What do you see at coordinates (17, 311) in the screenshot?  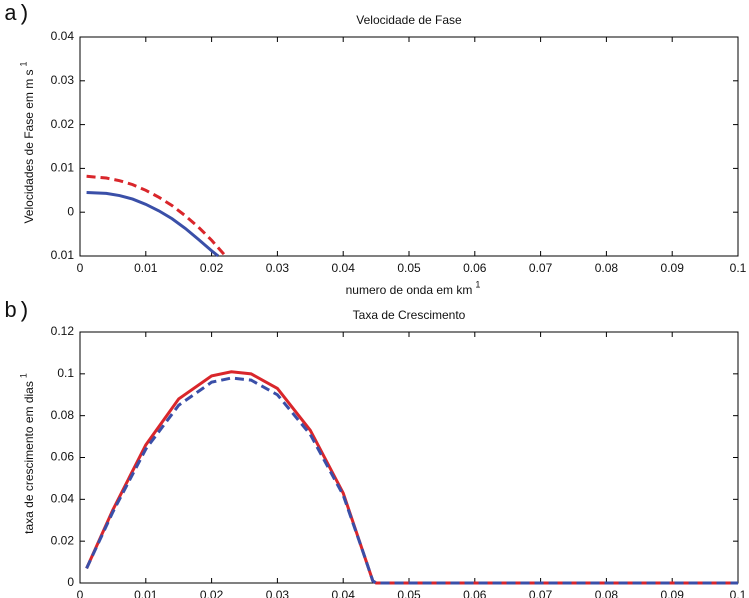 I see `panel-label: b)` at bounding box center [17, 311].